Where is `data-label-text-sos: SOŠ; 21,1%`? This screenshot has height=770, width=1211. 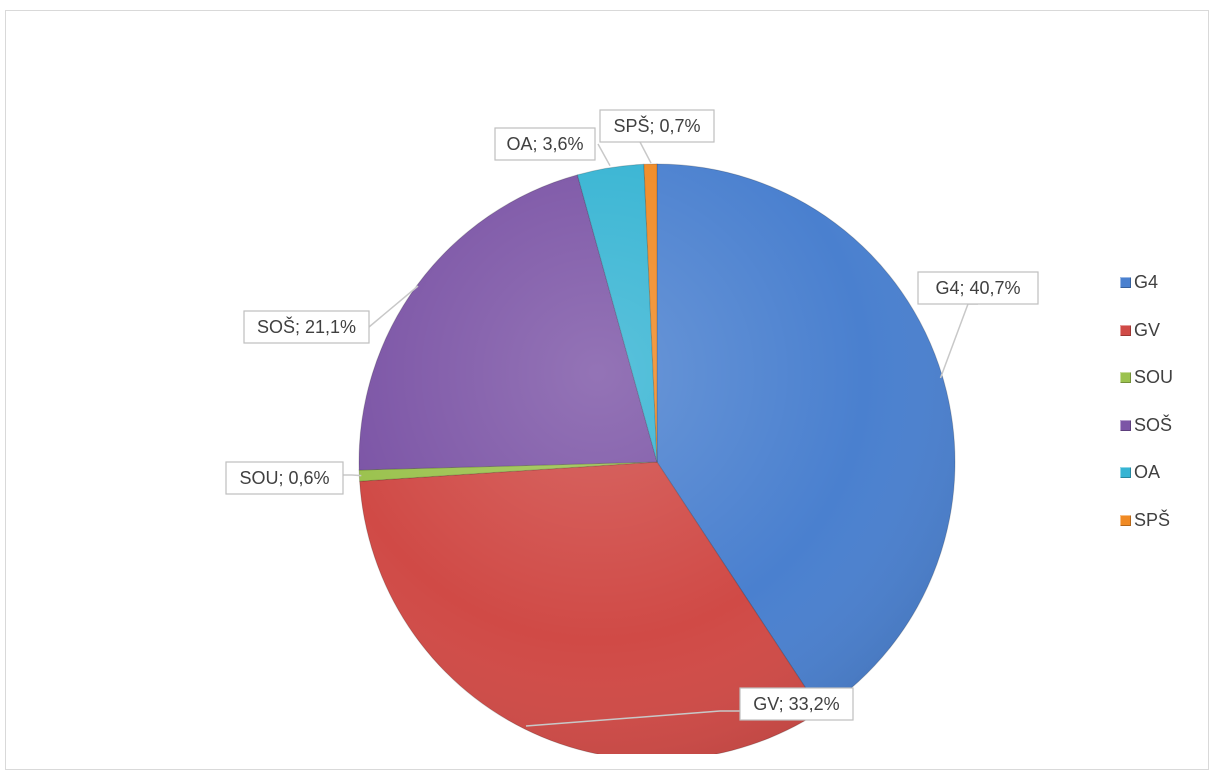
data-label-text-sos: SOŠ; 21,1% is located at coordinates (306, 326).